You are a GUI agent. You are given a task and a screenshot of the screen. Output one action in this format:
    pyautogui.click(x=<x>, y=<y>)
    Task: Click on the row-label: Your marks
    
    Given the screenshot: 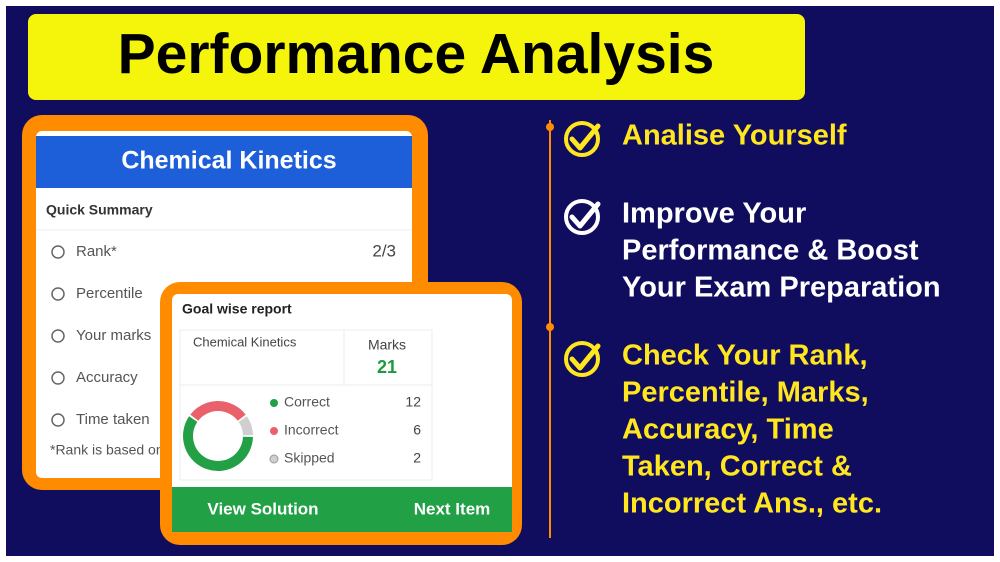 What is the action you would take?
    pyautogui.click(x=113, y=335)
    